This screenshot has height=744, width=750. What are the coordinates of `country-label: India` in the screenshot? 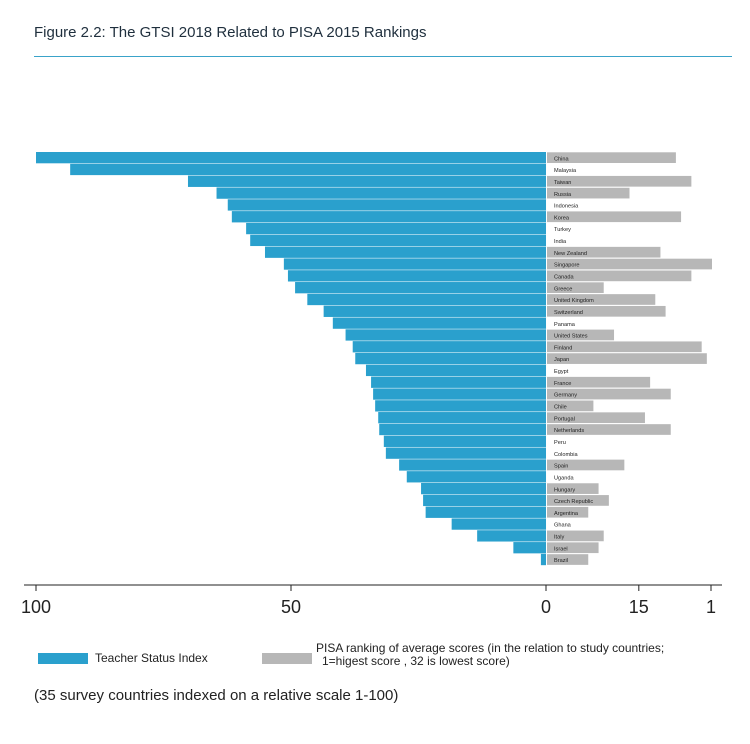 It's located at (560, 242).